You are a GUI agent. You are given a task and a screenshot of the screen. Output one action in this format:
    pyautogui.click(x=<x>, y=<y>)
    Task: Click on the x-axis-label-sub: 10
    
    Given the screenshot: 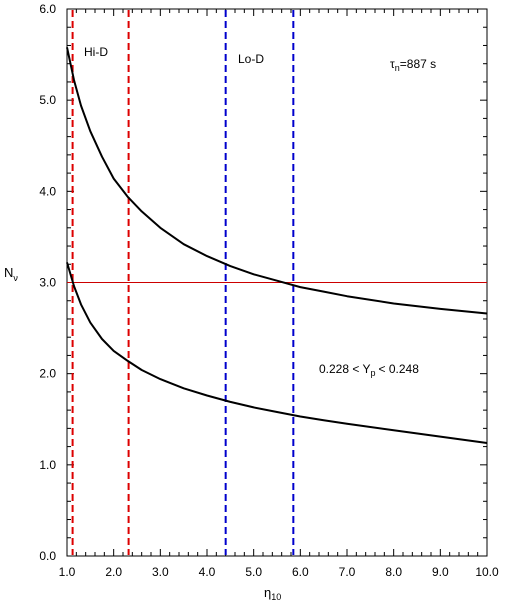 What is the action you would take?
    pyautogui.click(x=276, y=597)
    